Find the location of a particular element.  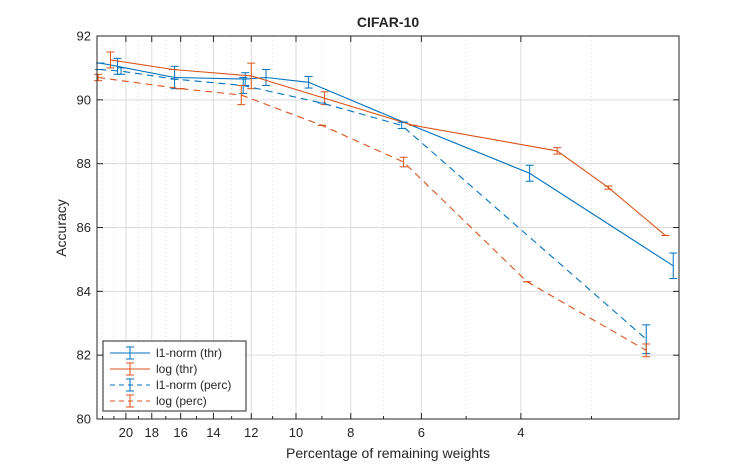

x-tick-label: 4 is located at coordinates (520, 432).